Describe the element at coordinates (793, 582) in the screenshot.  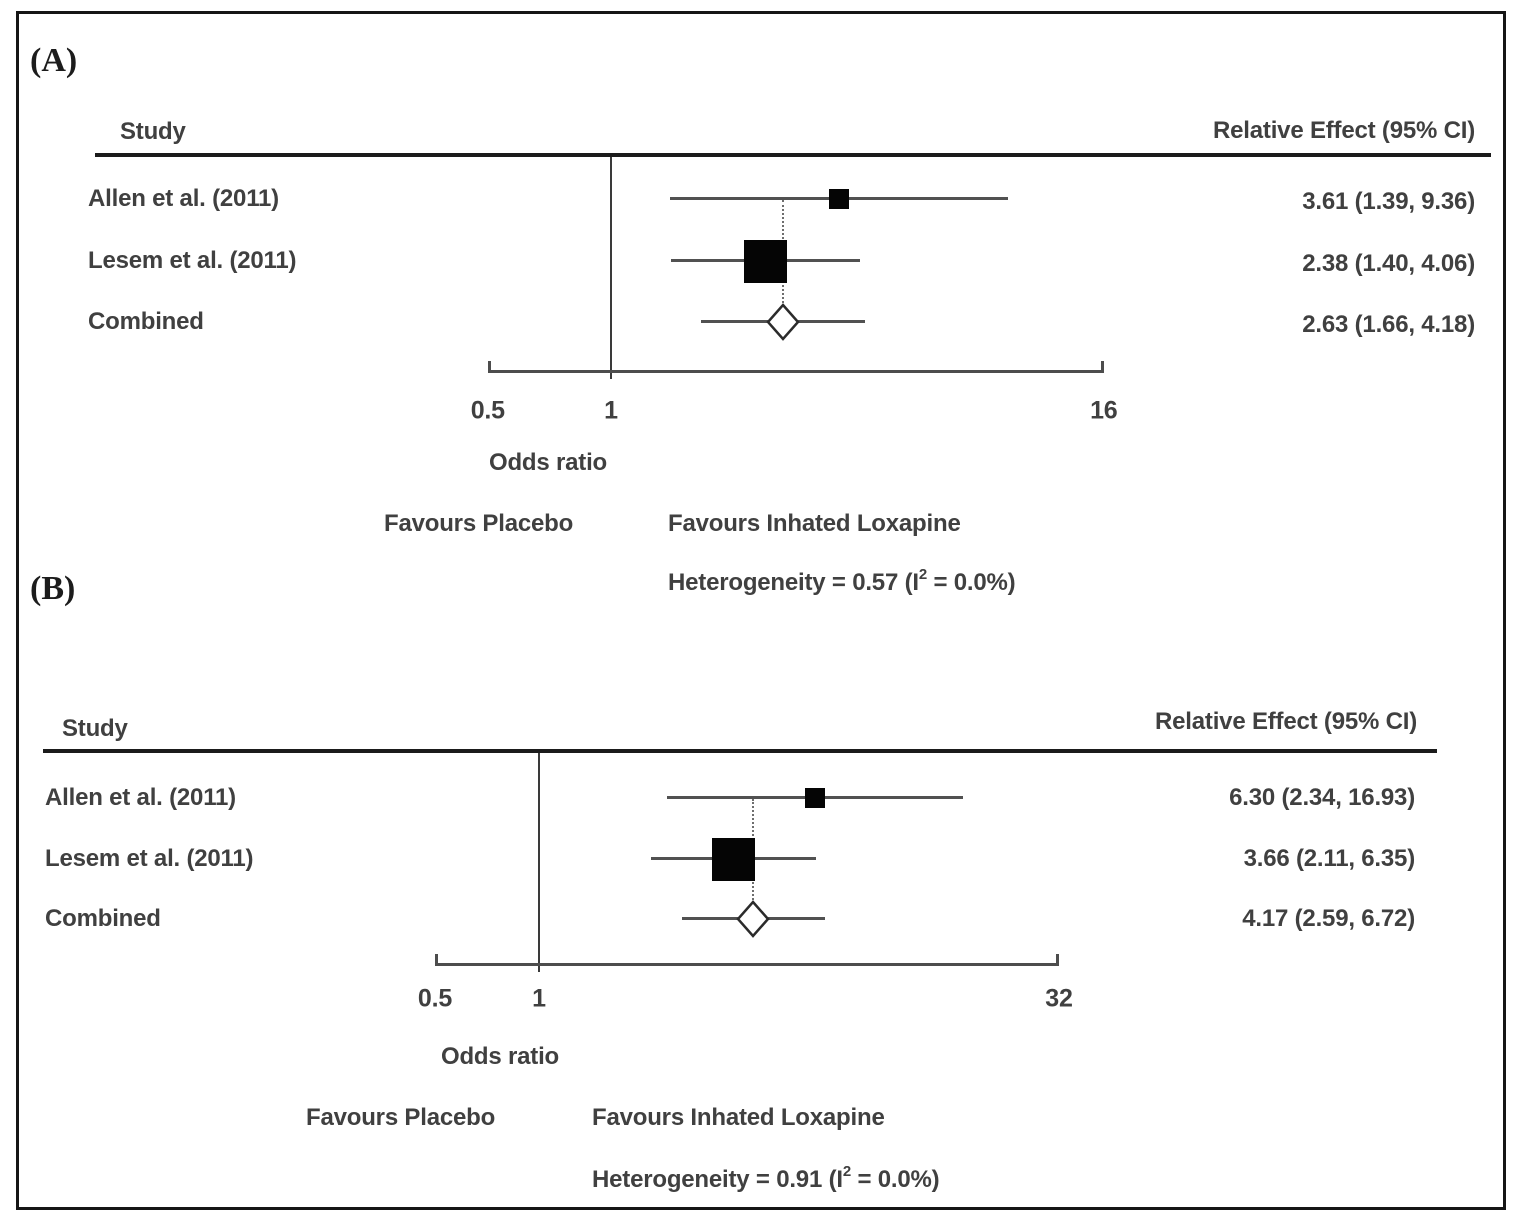
I see `heterogeneity-text: Heterogeneity = 0.57 (I` at that location.